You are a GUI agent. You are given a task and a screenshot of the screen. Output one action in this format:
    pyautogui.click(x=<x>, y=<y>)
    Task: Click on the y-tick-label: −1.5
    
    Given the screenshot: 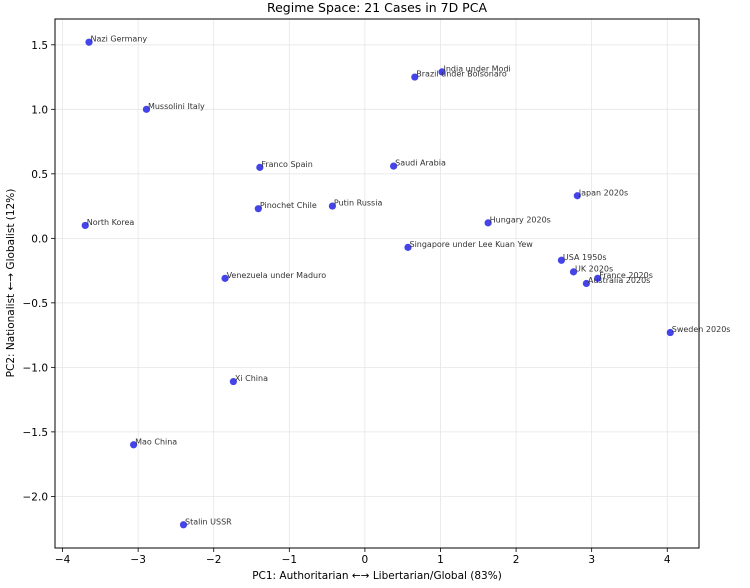 What is the action you would take?
    pyautogui.click(x=36, y=433)
    